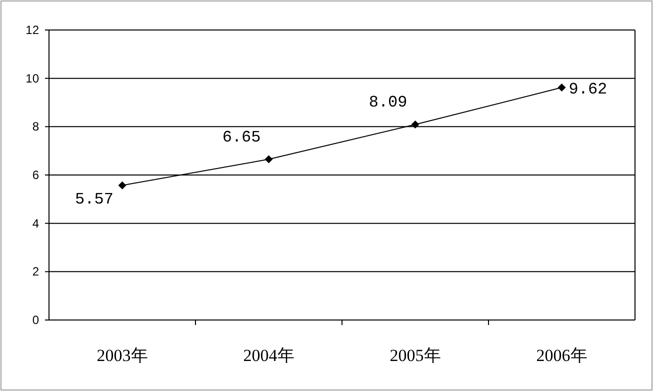  I want to click on data-label: 5.57, so click(94, 199).